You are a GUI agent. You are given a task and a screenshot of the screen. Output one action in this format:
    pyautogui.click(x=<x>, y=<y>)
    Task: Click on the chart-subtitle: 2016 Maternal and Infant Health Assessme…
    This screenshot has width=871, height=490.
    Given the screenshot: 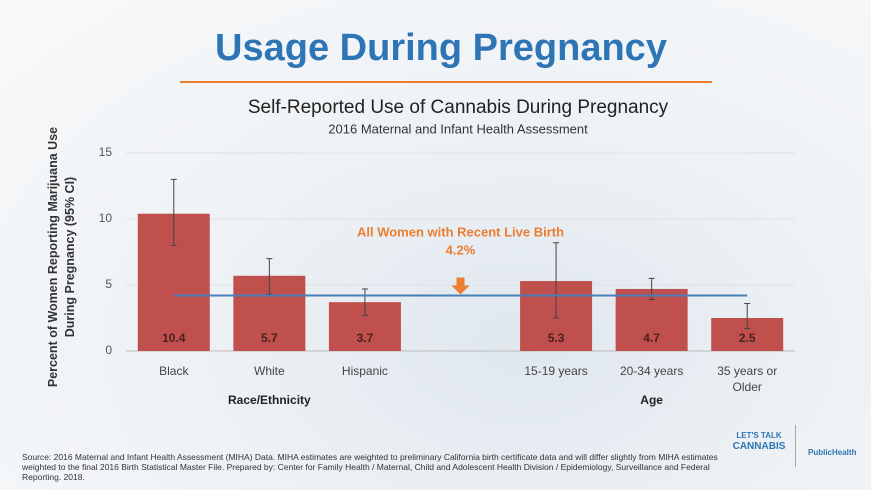 What is the action you would take?
    pyautogui.click(x=458, y=128)
    